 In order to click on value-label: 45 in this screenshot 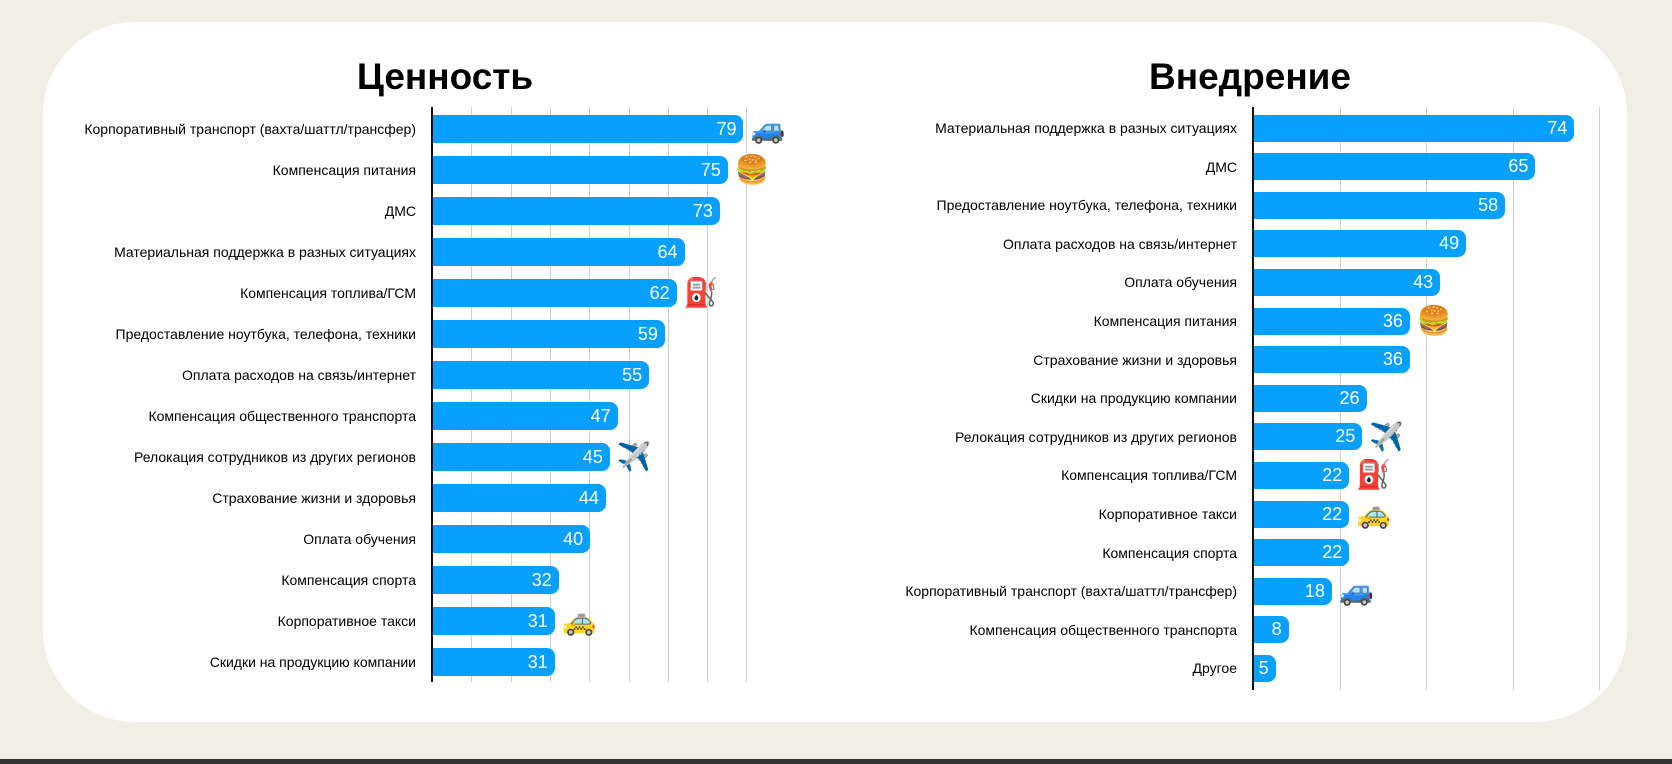, I will do `click(592, 456)`.